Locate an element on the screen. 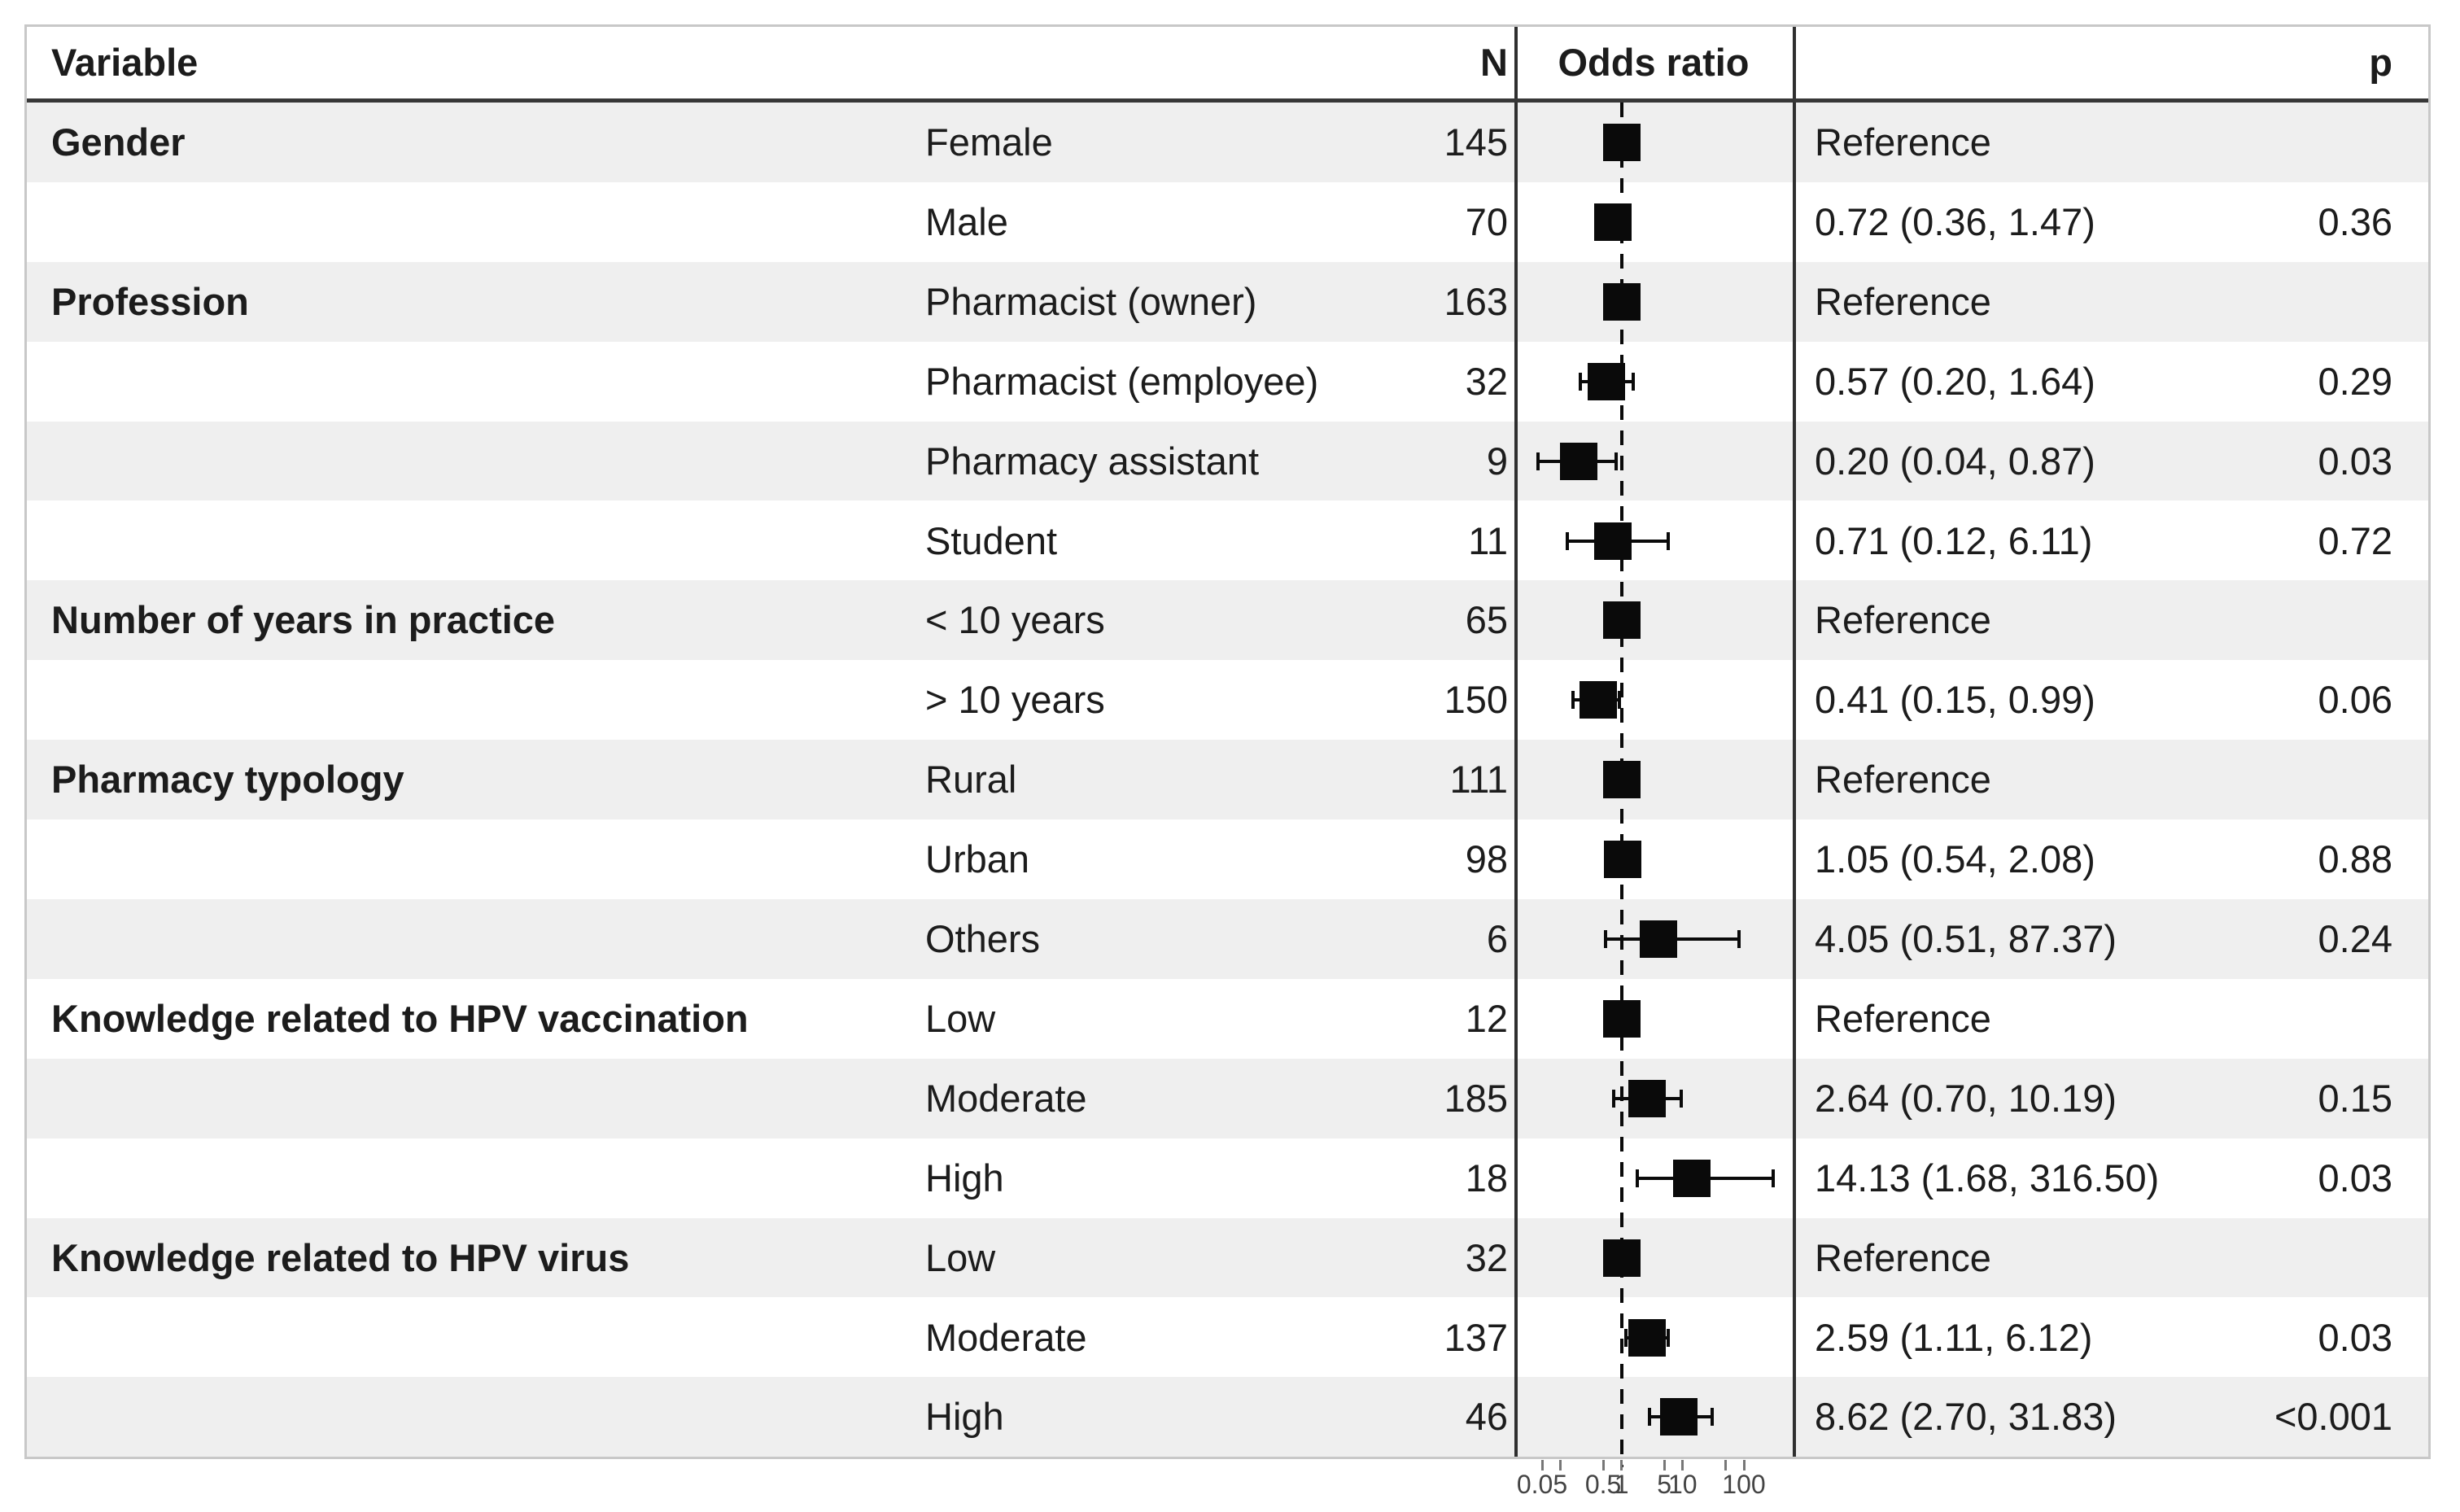 This screenshot has height=1512, width=2460. n-value: 111 is located at coordinates (1478, 780).